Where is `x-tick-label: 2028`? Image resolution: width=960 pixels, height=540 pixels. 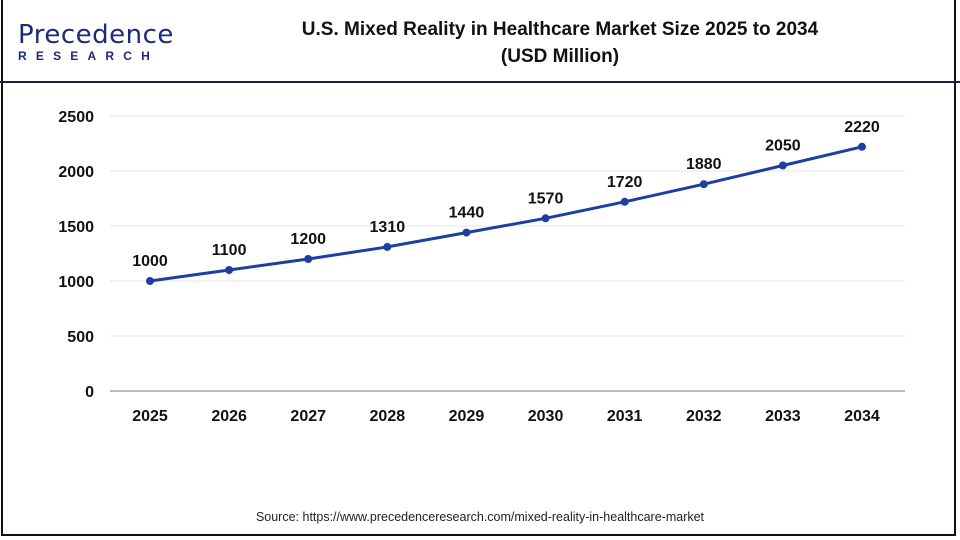 x-tick-label: 2028 is located at coordinates (388, 416).